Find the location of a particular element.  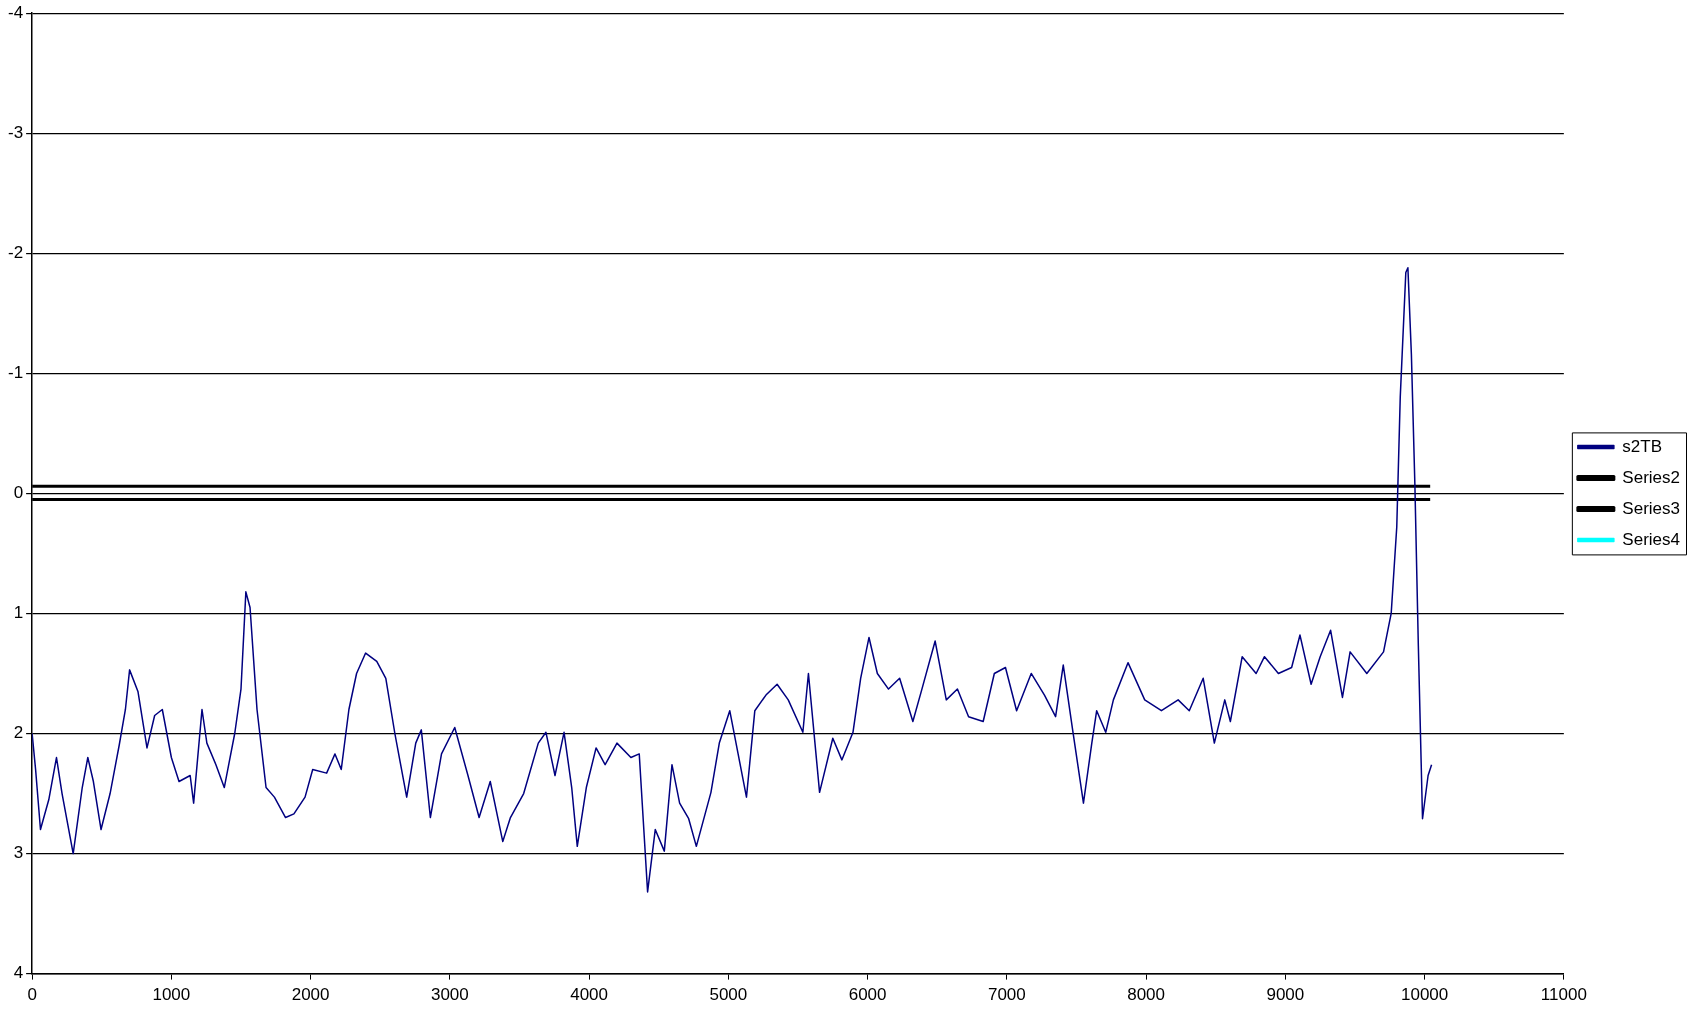

x-tick-label: 9000 is located at coordinates (1285, 995).